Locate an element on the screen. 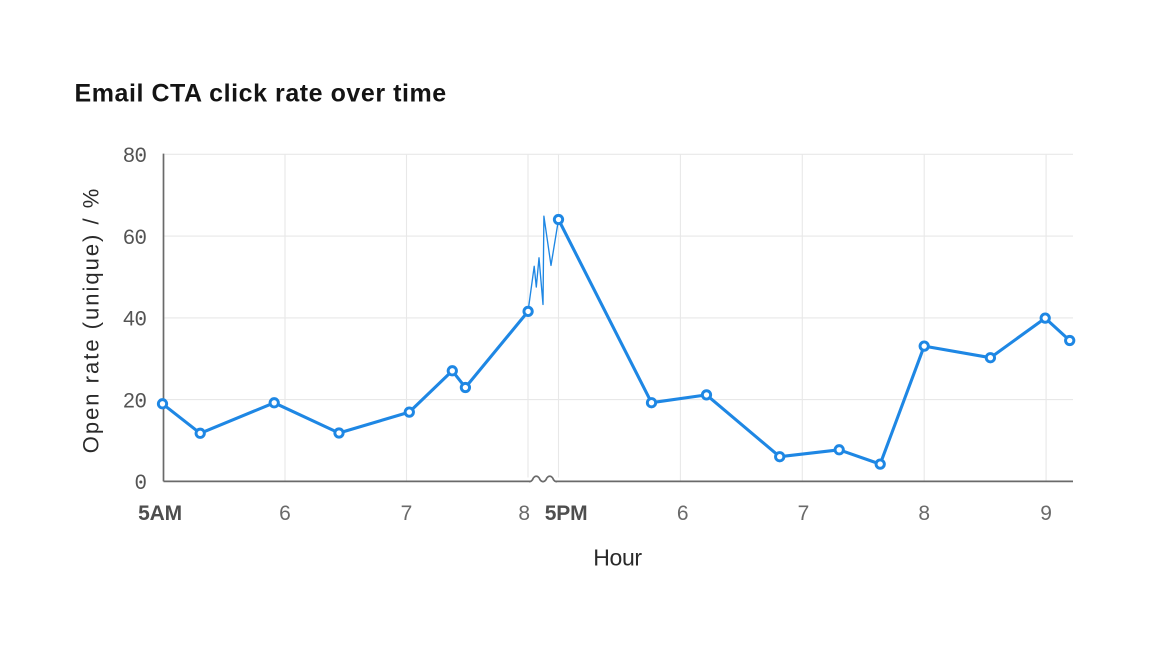 This screenshot has width=1152, height=648. svg-text: 5AM is located at coordinates (160, 513).